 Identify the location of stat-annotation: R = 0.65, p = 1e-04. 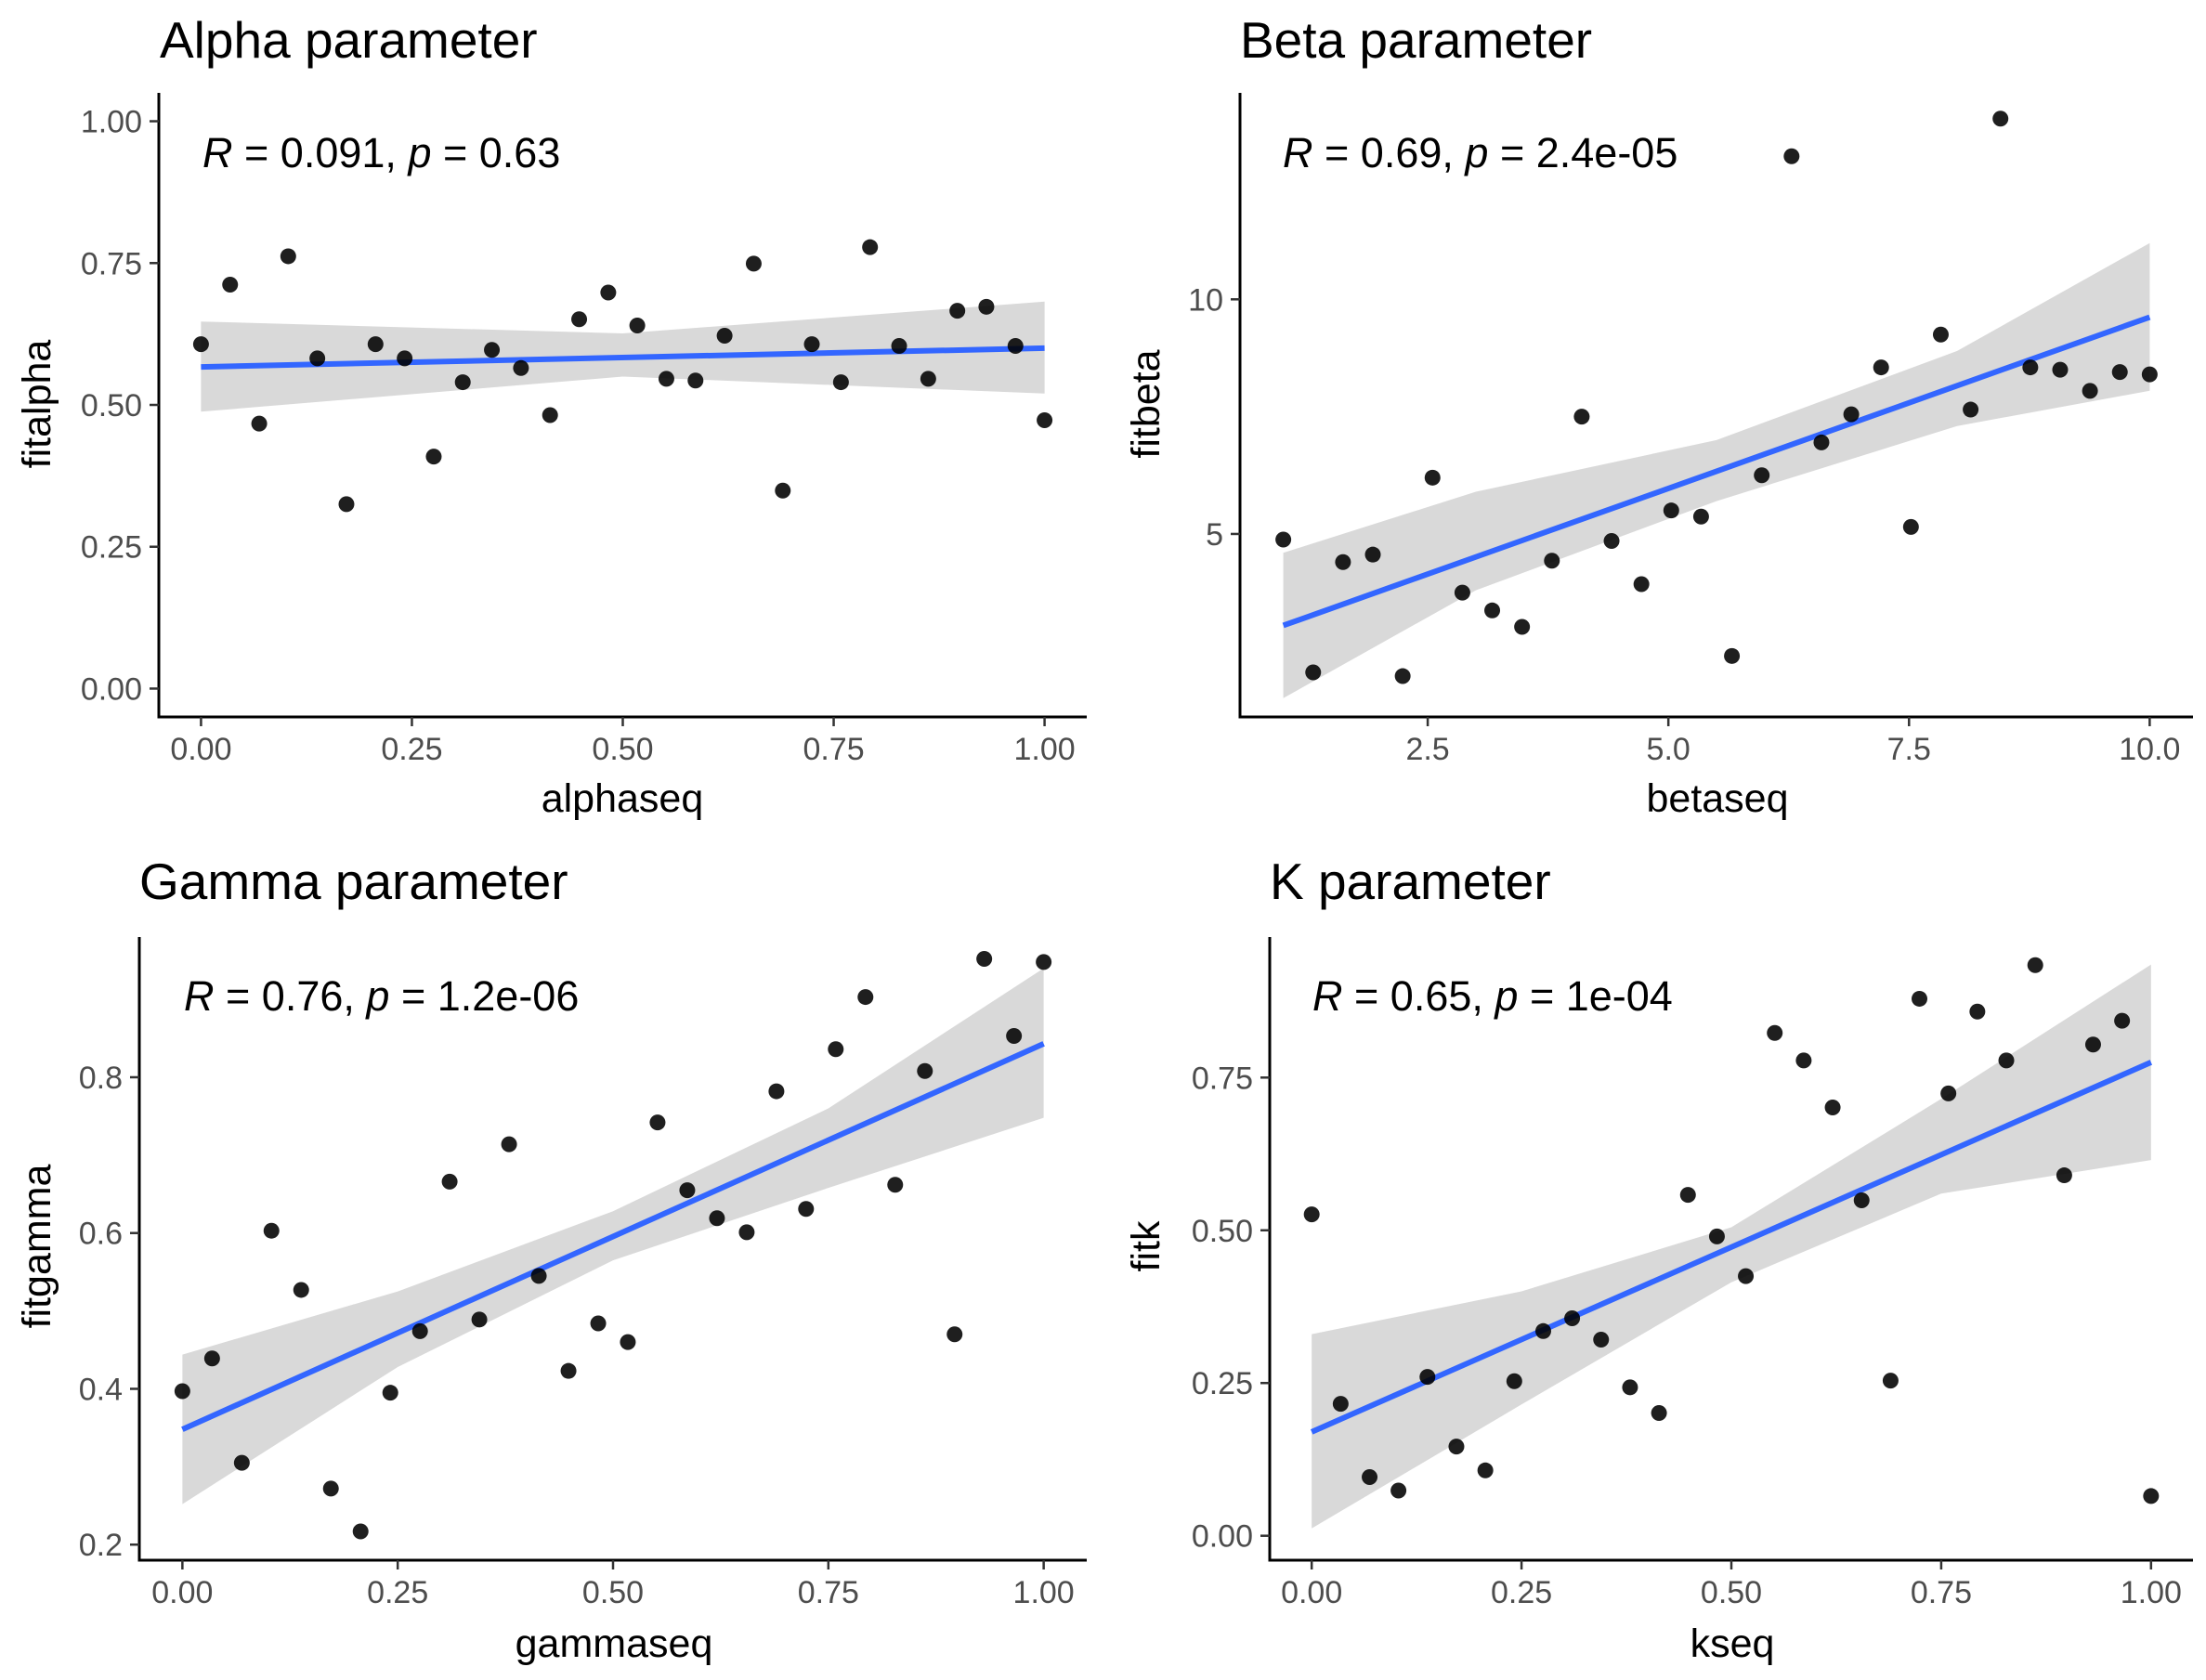
(1493, 996).